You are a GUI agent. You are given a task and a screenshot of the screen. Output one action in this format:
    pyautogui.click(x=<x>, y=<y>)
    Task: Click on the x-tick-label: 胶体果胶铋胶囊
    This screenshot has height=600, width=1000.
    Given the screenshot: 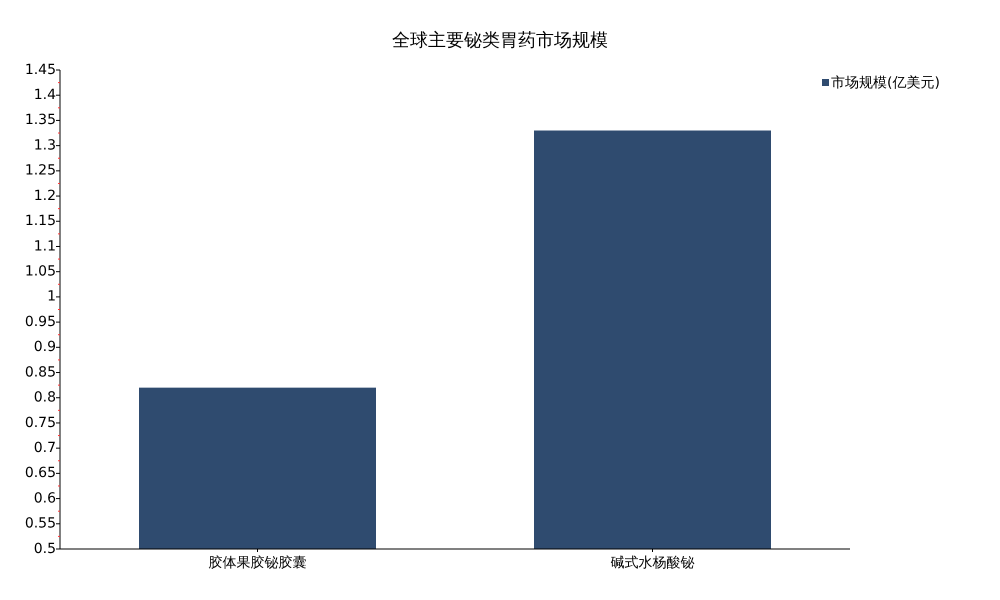 What is the action you would take?
    pyautogui.click(x=257, y=562)
    